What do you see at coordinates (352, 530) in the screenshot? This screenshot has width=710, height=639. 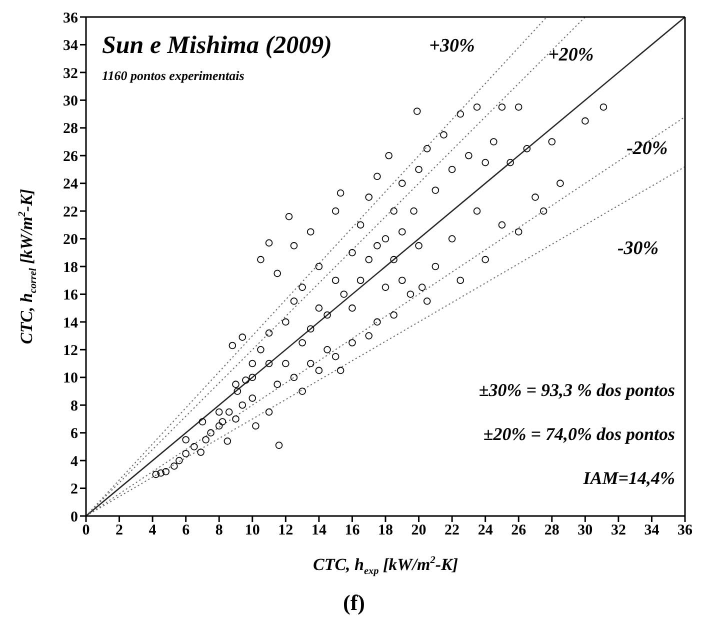 I see `x-tick-label: 16` at bounding box center [352, 530].